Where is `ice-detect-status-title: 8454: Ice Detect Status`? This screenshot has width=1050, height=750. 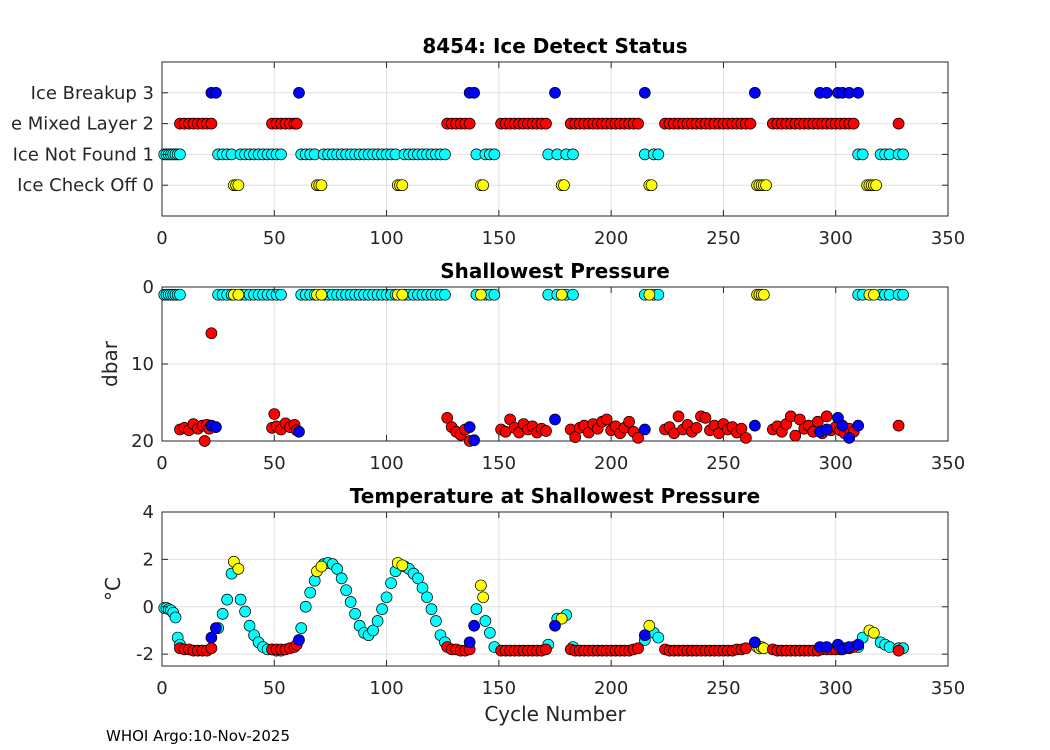
ice-detect-status-title: 8454: Ice Detect Status is located at coordinates (554, 46).